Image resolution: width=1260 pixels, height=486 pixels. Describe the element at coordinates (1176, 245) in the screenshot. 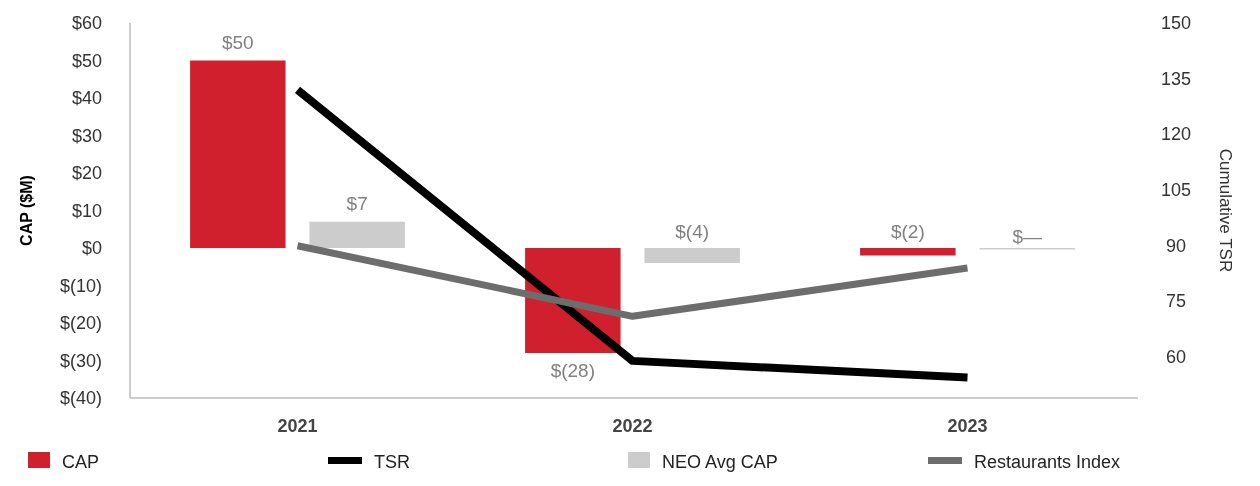

I see `y2-tick-label: 90` at that location.